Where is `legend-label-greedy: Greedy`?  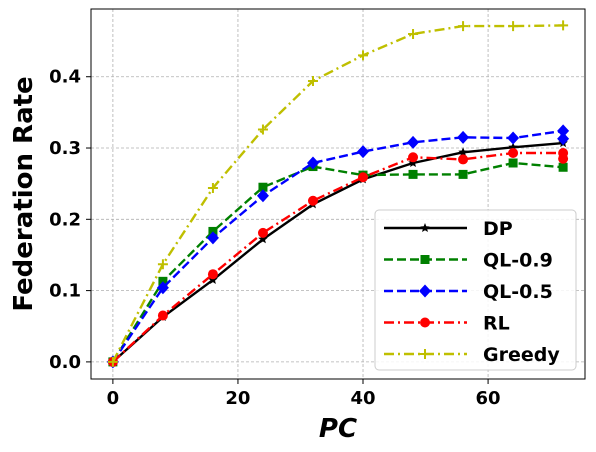 legend-label-greedy: Greedy is located at coordinates (521, 355).